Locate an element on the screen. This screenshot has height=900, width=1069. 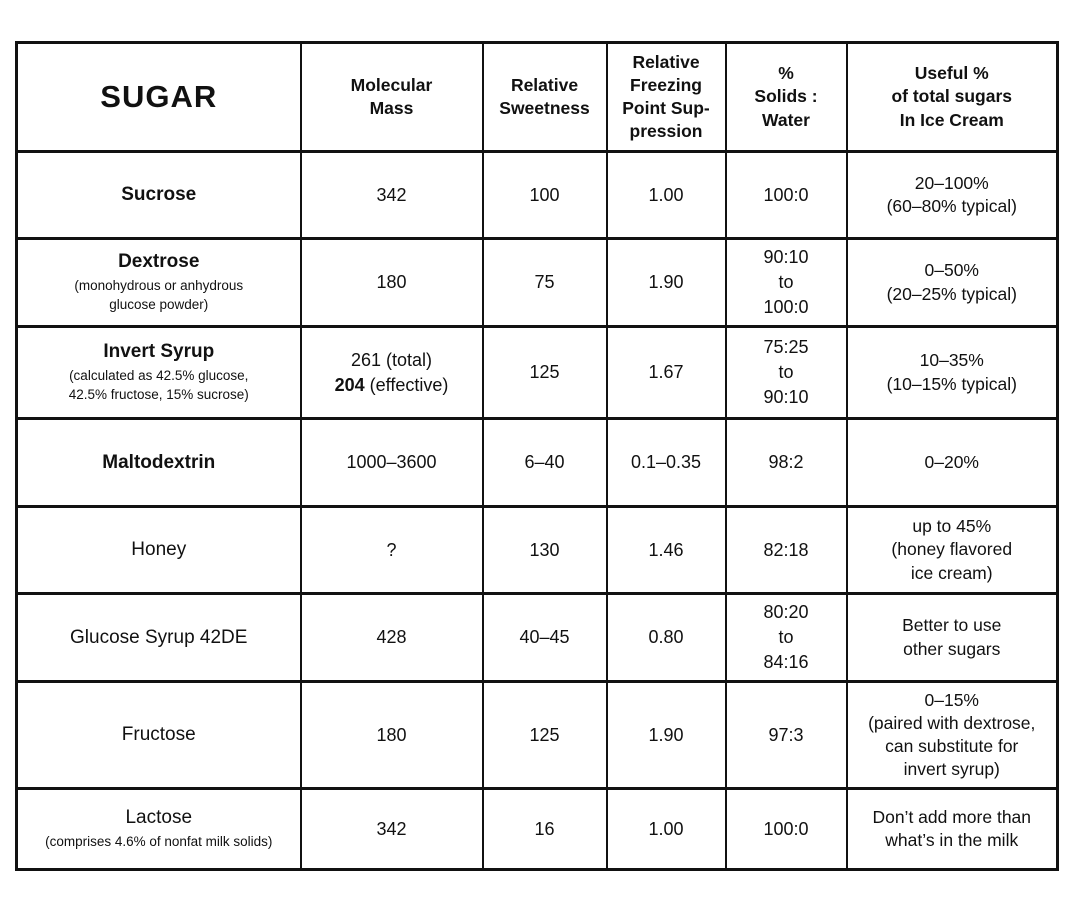
cell-solids-water: 98:2 is located at coordinates (786, 462).